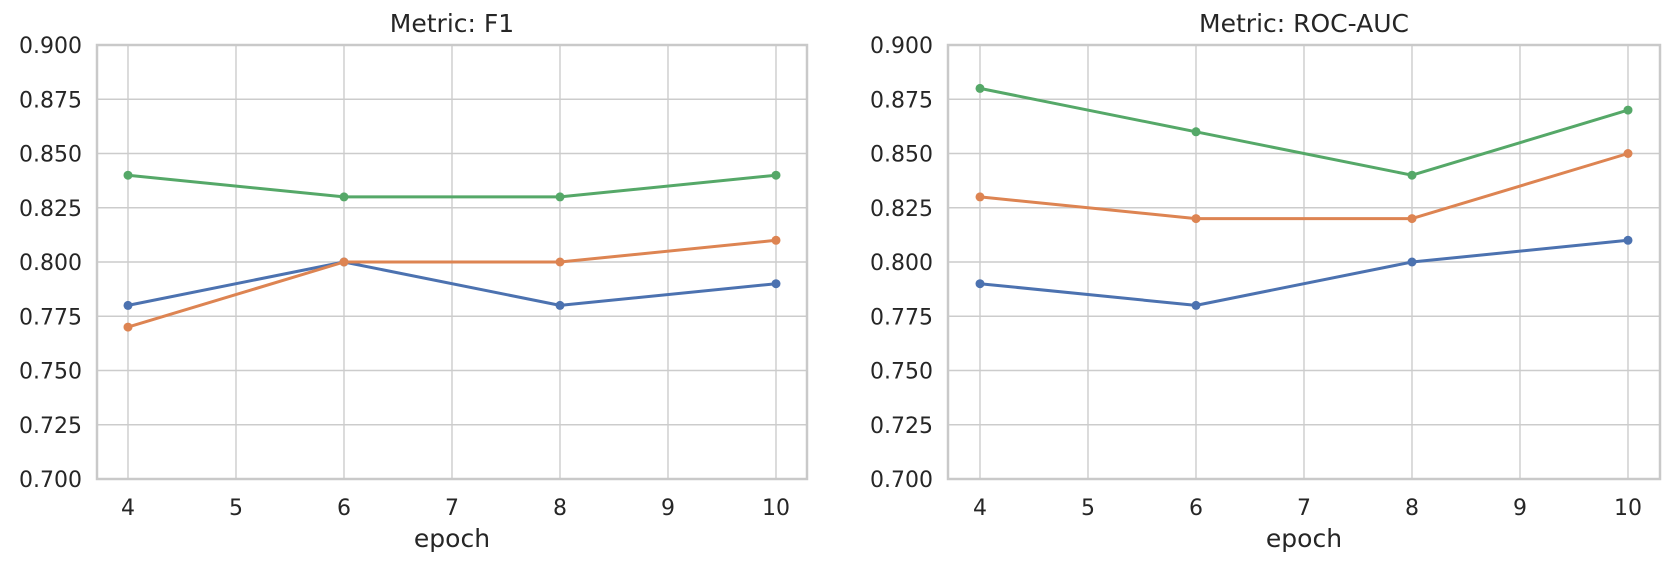 The width and height of the screenshot is (1673, 565). What do you see at coordinates (1304, 23) in the screenshot?
I see `chart-roc-auc-title: Metric: ROC-AUC` at bounding box center [1304, 23].